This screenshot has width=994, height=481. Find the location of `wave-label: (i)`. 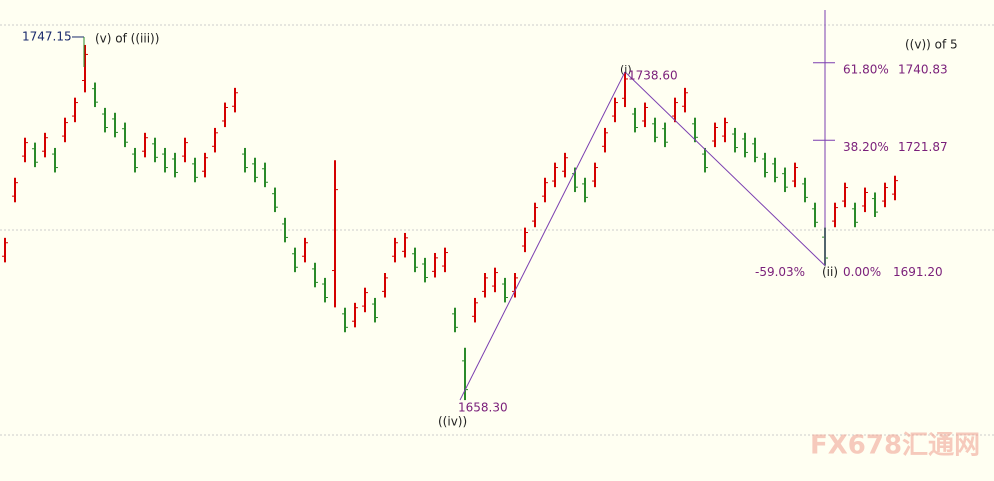

wave-label: (i) is located at coordinates (626, 69).